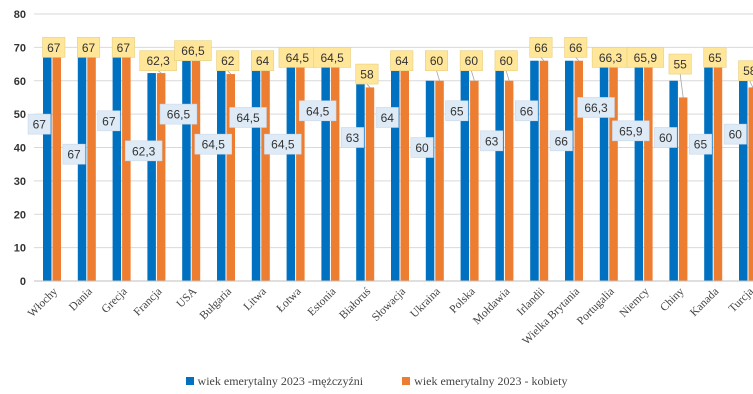  What do you see at coordinates (463, 301) in the screenshot?
I see `x-tick-label: Polska` at bounding box center [463, 301].